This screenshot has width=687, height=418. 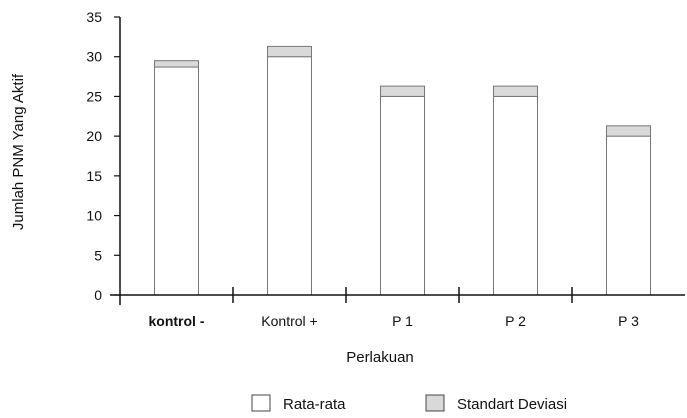 What do you see at coordinates (98, 255) in the screenshot?
I see `y-tick-label: 5` at bounding box center [98, 255].